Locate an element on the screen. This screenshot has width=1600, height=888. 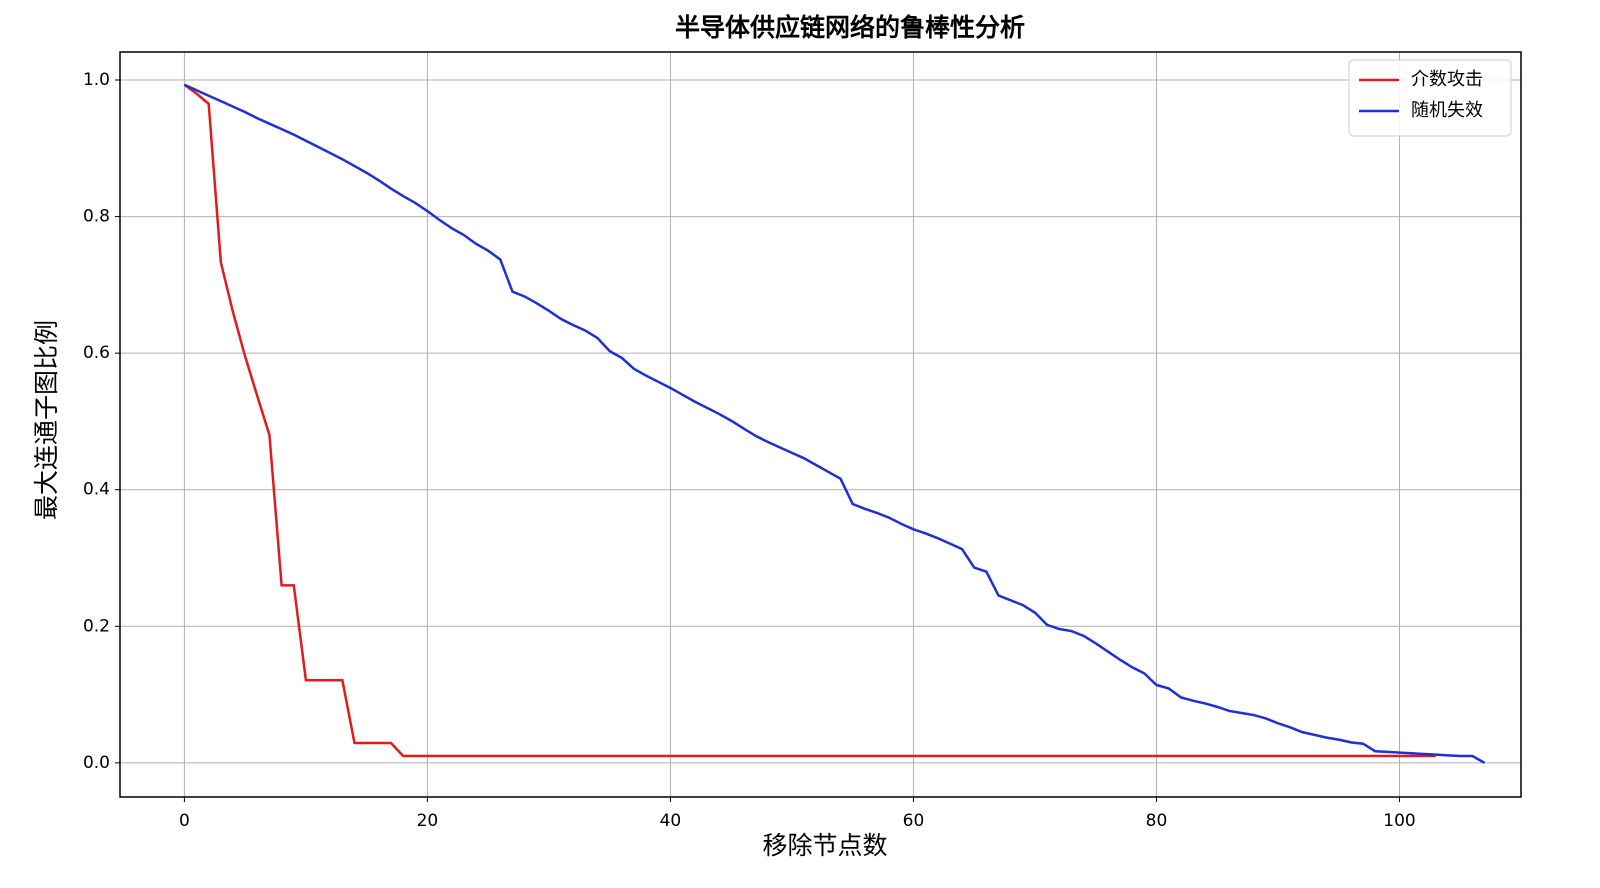
x-tick-label: 20 is located at coordinates (428, 821).